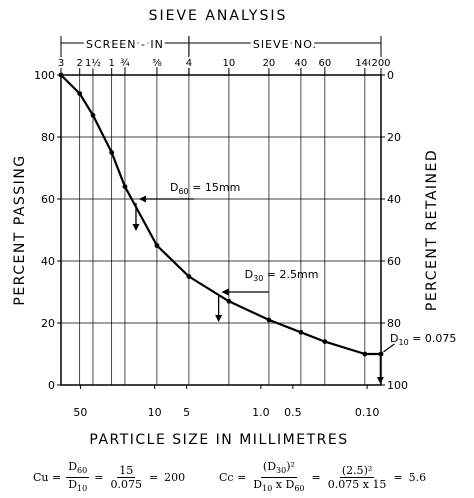 The width and height of the screenshot is (474, 498). I want to click on cc-f2-num: (2.5)², so click(357, 471).